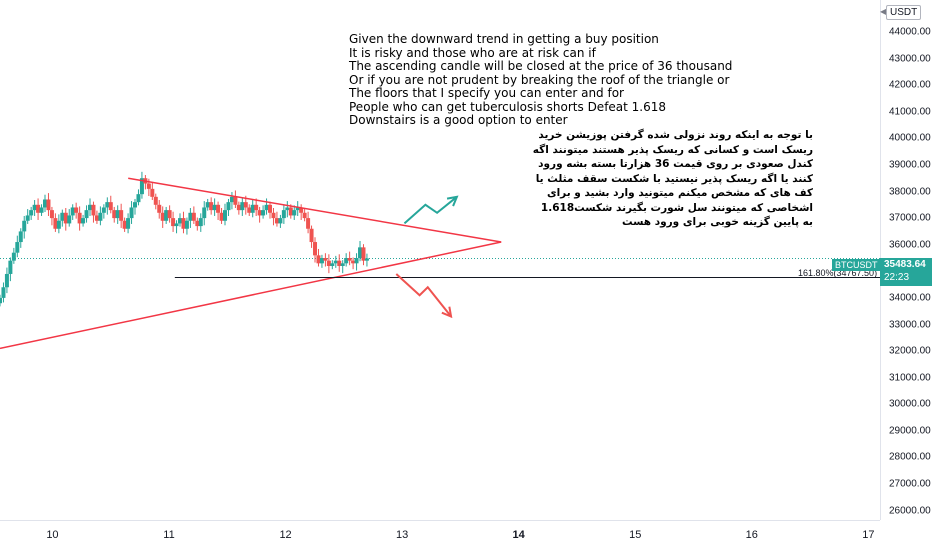 This screenshot has width=932, height=551. What do you see at coordinates (910, 457) in the screenshot?
I see `y-tick-label: 28000.00` at bounding box center [910, 457].